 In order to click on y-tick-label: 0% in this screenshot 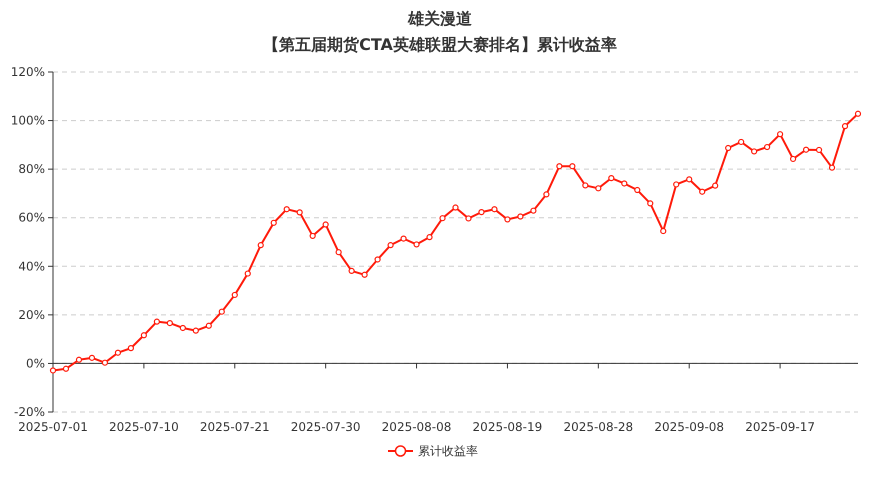, I will do `click(35, 363)`.